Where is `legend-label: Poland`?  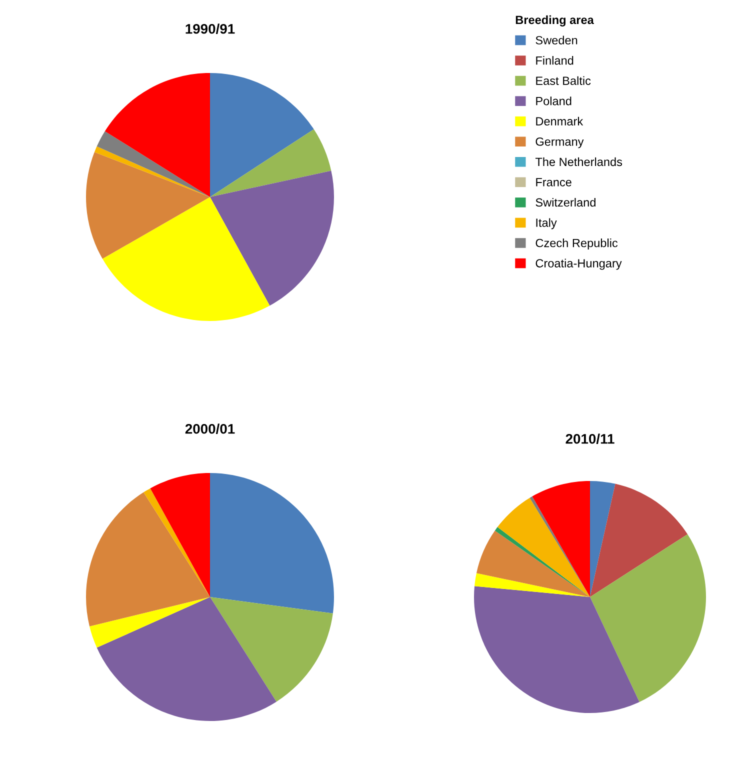
legend-label: Poland is located at coordinates (554, 101).